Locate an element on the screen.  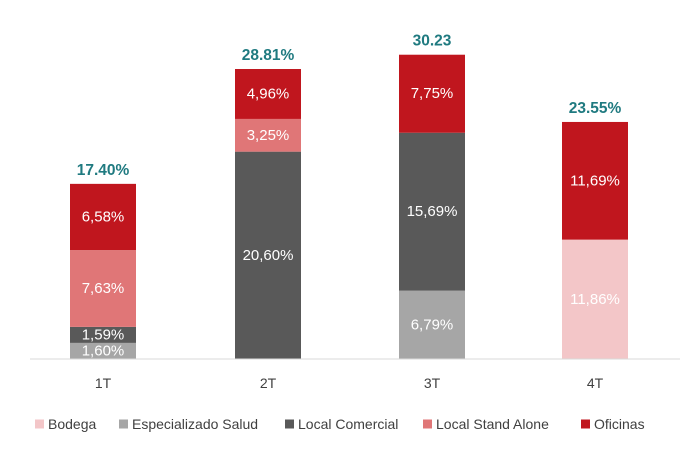
bar-segment-1T-especializado-salud is located at coordinates (103, 350).